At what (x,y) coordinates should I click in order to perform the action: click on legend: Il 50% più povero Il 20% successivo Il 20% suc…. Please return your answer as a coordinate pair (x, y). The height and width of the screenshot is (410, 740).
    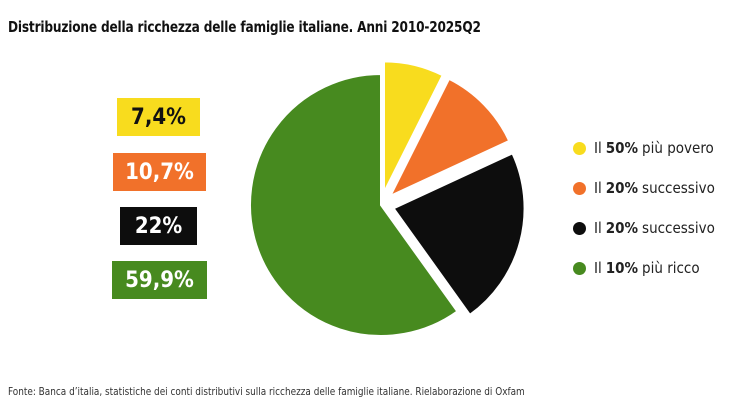
    Looking at the image, I should click on (644, 208).